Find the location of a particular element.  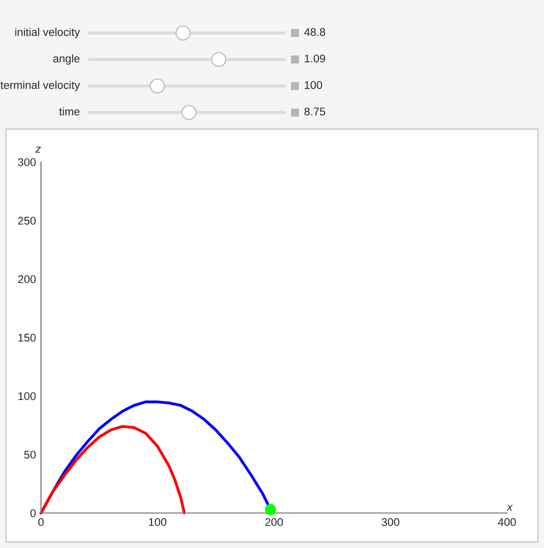

x-tick-label: 0 is located at coordinates (41, 522).